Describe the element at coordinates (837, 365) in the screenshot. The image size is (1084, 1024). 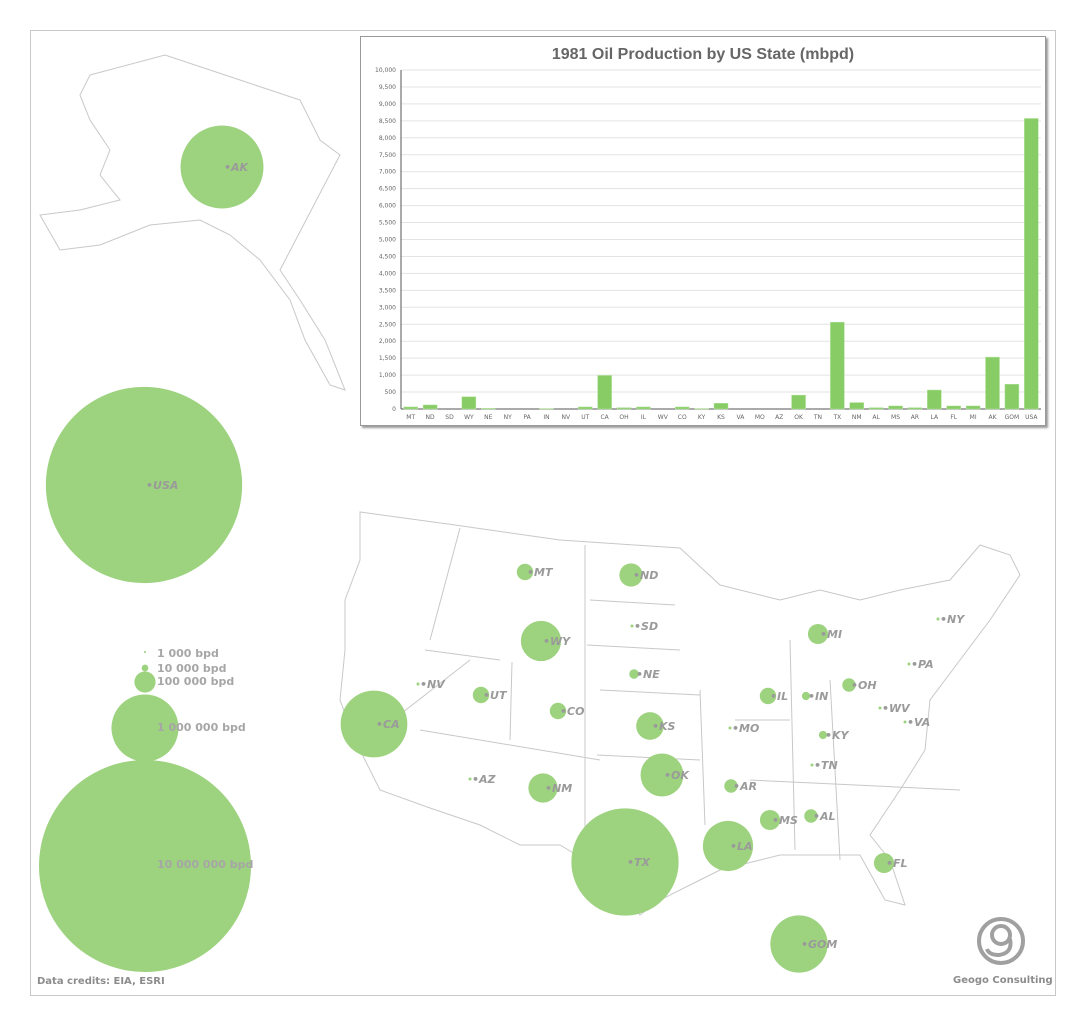
I see `bar-TX` at that location.